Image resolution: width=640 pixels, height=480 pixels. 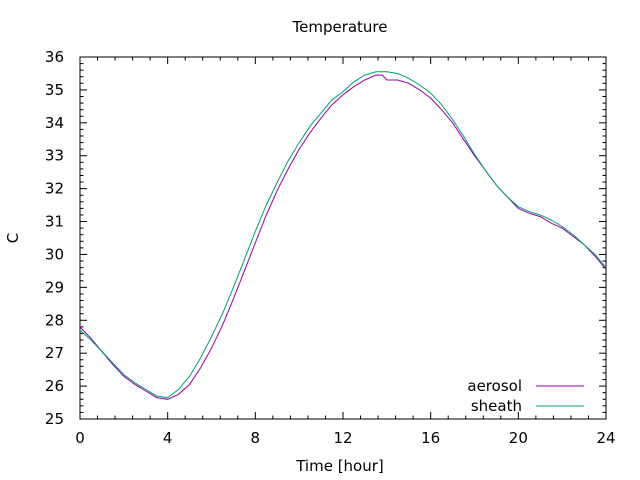 What do you see at coordinates (54, 419) in the screenshot?
I see `y-tick-label: 25` at bounding box center [54, 419].